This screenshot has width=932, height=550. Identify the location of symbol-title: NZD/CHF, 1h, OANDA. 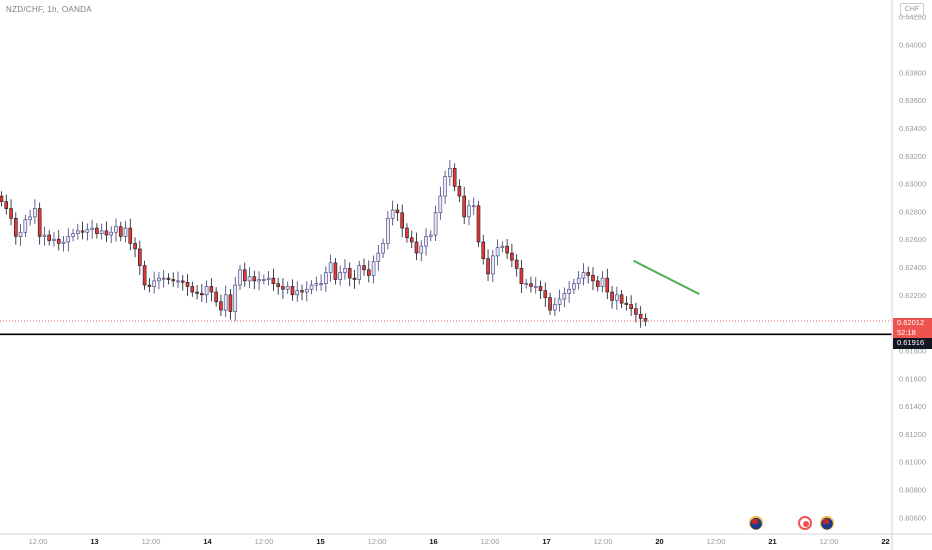
(49, 9).